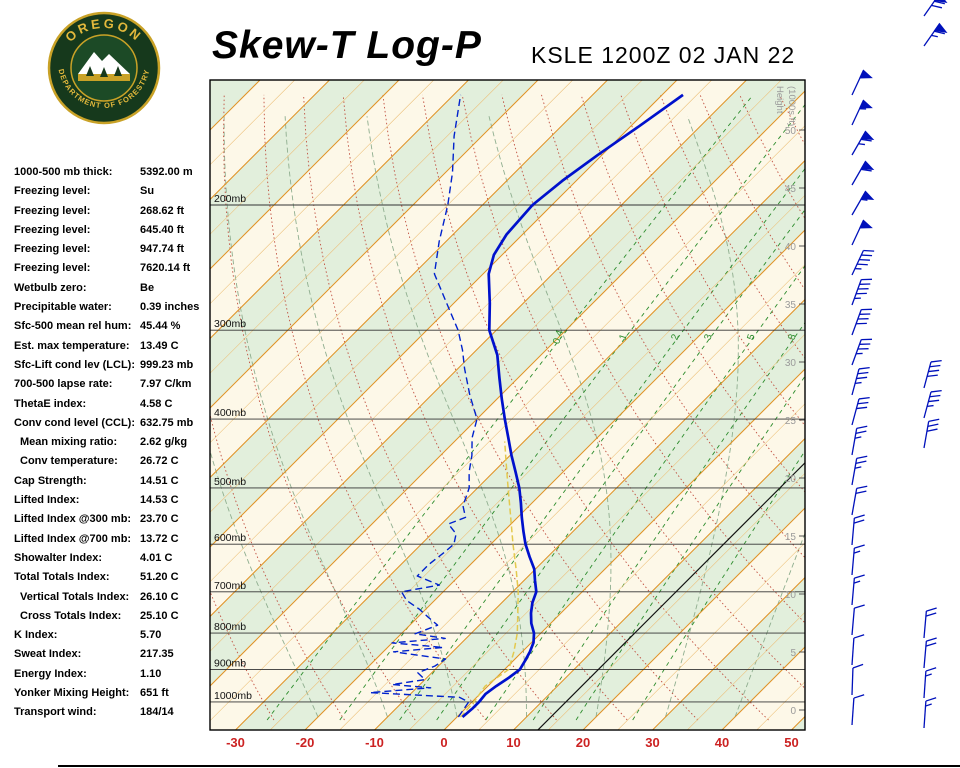 The image size is (960, 768). Describe the element at coordinates (489, 579) in the screenshot. I see `wetbulb-trace` at that location.